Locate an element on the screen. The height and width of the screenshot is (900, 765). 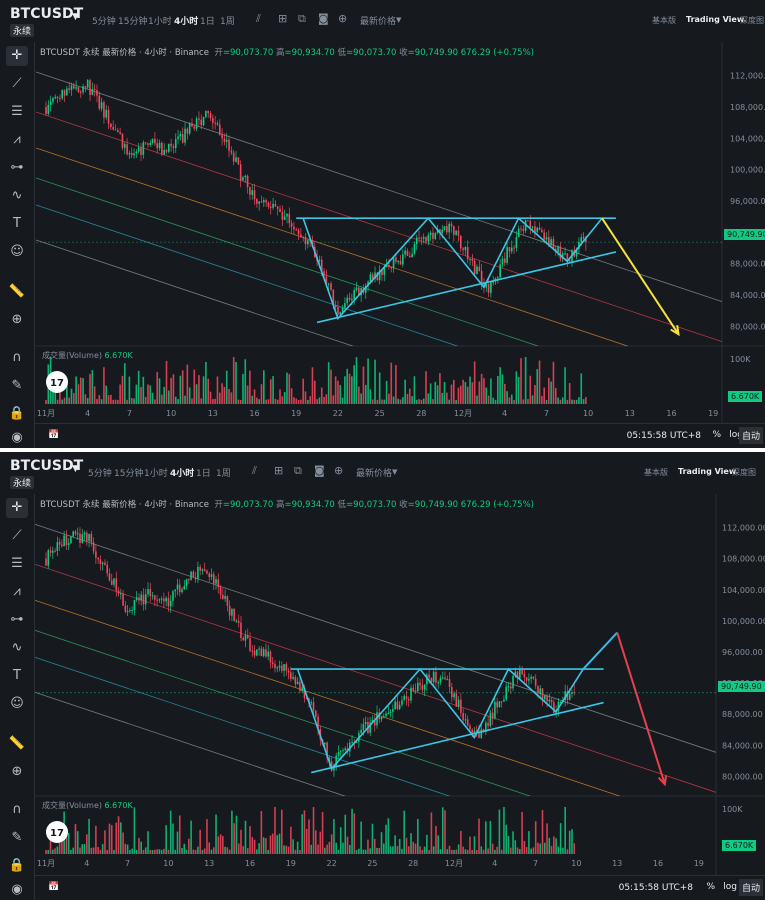
volume-legend: 成交量(Volume) 6.670K is located at coordinates (87, 355).